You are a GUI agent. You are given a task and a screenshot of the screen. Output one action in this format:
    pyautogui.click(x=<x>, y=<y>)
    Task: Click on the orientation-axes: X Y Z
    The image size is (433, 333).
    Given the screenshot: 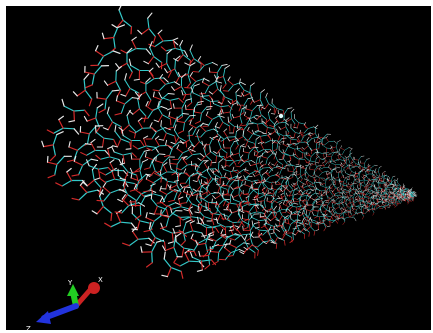 What is the action you would take?
    pyautogui.click(x=64, y=303)
    